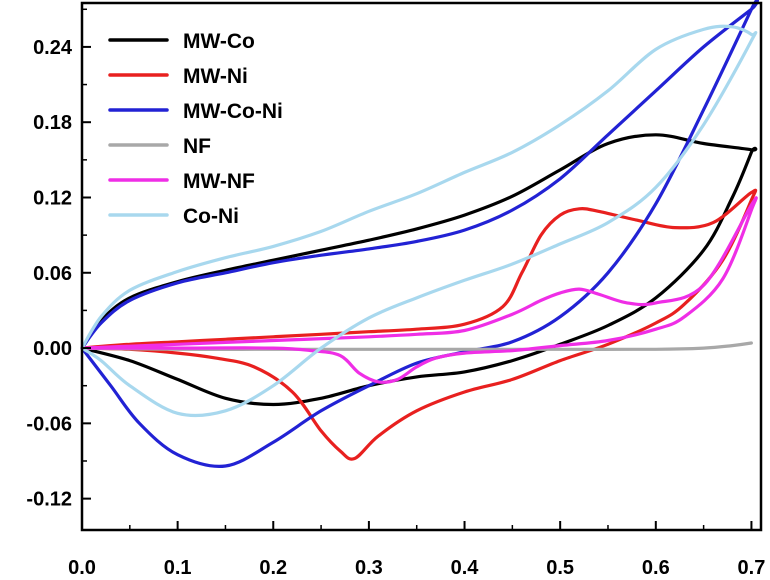 The image size is (770, 580). I want to click on y-tick-label: 0.00, so click(52, 349).